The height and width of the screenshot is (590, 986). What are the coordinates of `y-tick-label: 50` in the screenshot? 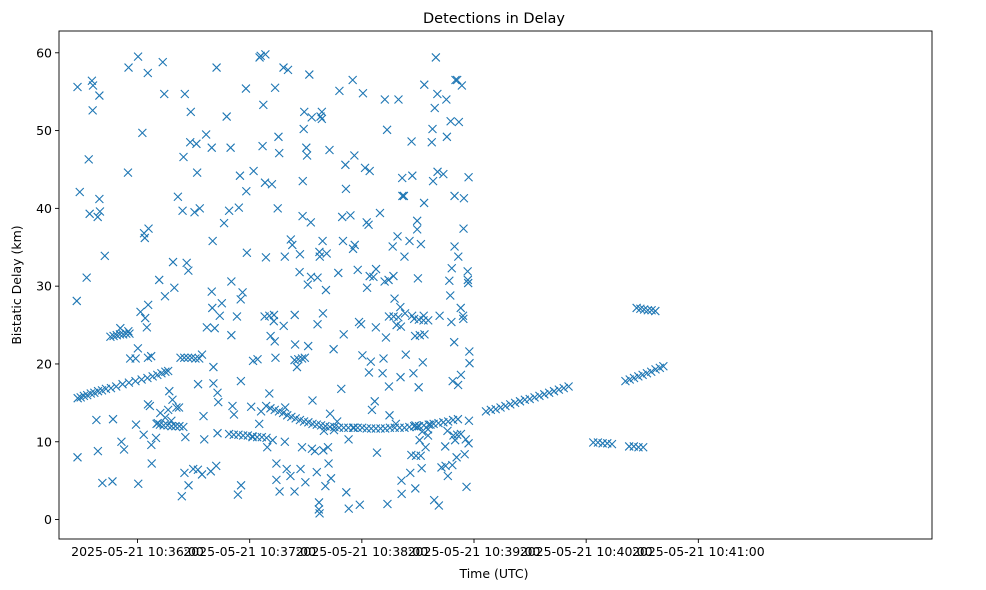 It's located at (44, 130).